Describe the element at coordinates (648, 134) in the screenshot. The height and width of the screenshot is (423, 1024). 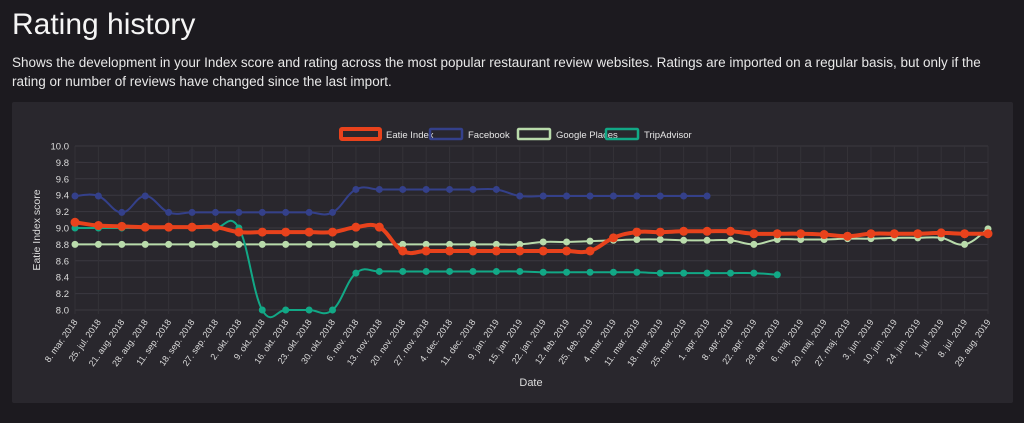
I see `legend-item-tripadvisor: TripAdvisor` at that location.